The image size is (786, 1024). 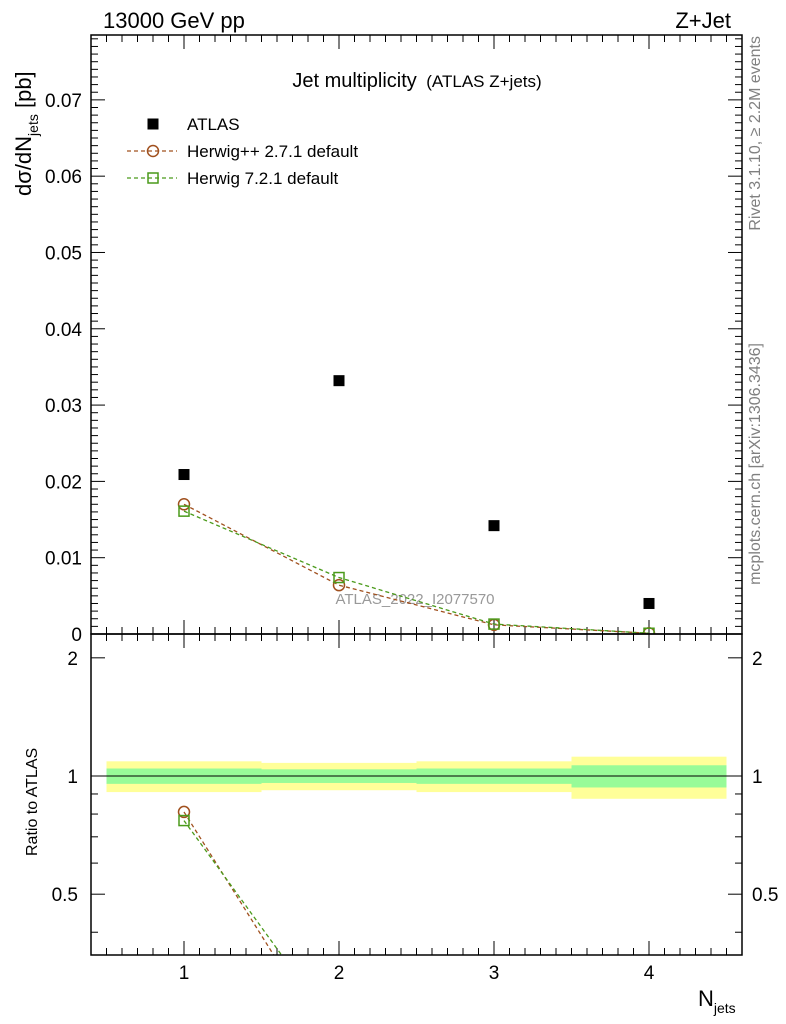 I want to click on main-y-axis-label-unit: [pb], so click(x=23, y=92).